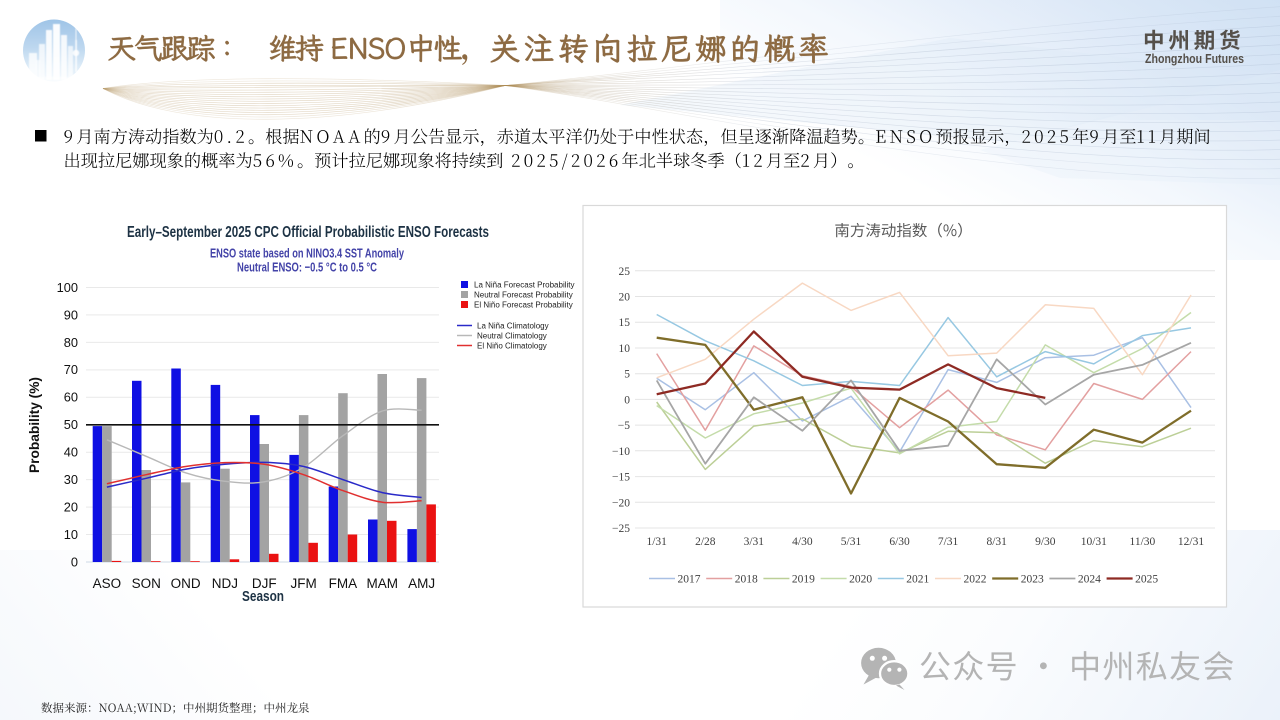  I want to click on svg-text: −20, so click(621, 503).